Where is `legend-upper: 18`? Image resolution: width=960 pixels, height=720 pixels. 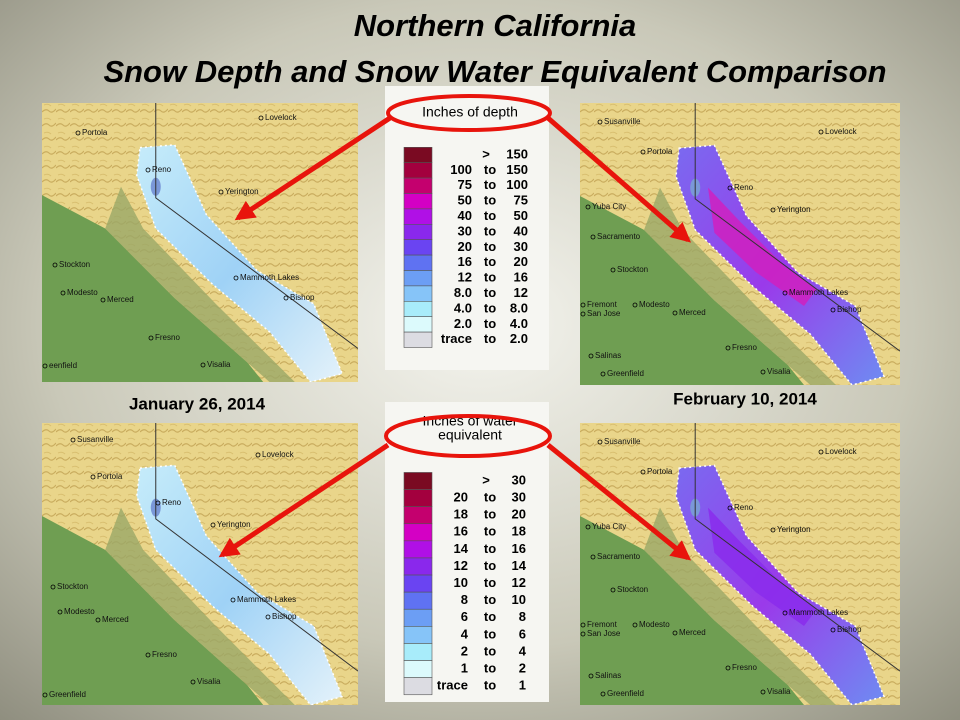 legend-upper: 18 is located at coordinates (519, 531).